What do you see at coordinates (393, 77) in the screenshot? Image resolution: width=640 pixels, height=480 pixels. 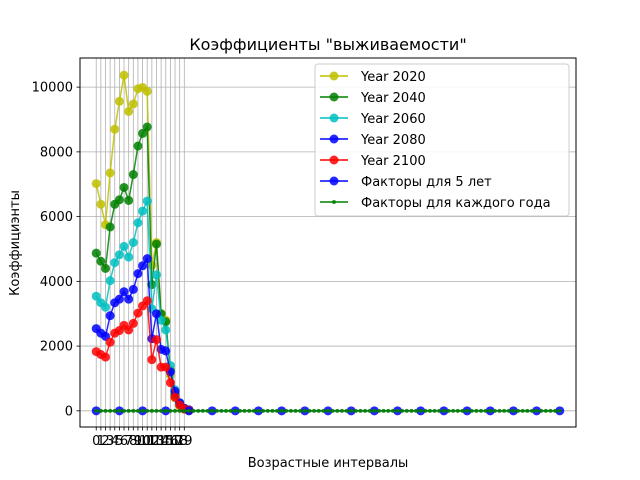 I see `legend-label: Year 2020` at bounding box center [393, 77].